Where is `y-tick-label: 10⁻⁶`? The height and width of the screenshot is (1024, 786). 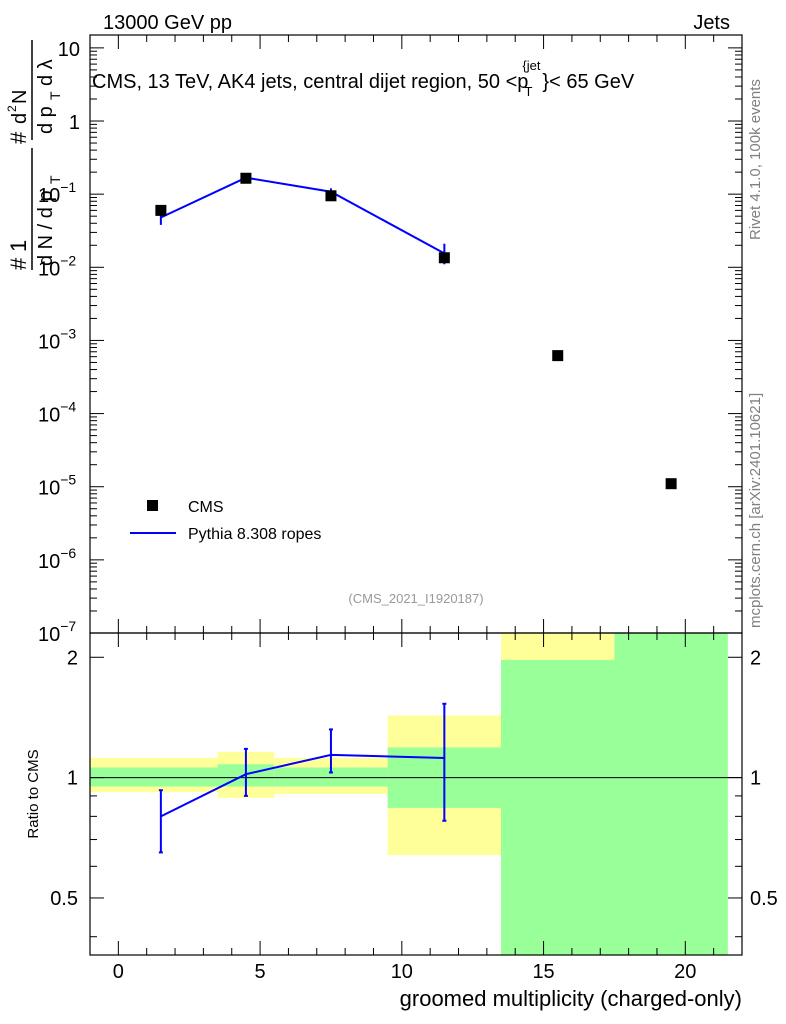 y-tick-label: 10⁻⁶ is located at coordinates (57, 559).